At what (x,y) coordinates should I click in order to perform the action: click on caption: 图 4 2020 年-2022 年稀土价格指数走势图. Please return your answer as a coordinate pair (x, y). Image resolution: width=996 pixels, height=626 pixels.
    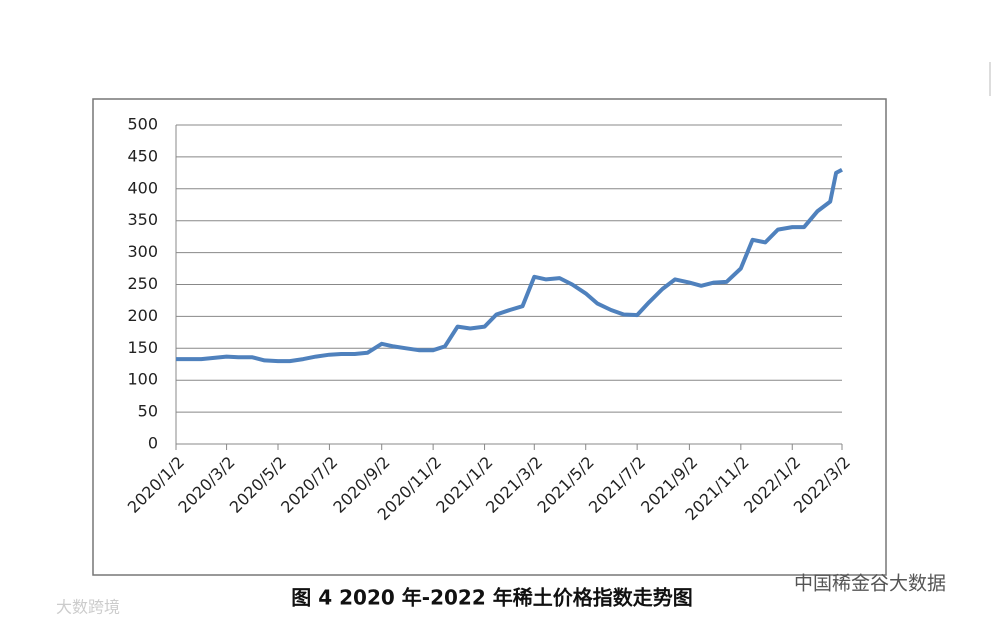
    Looking at the image, I should click on (491, 598).